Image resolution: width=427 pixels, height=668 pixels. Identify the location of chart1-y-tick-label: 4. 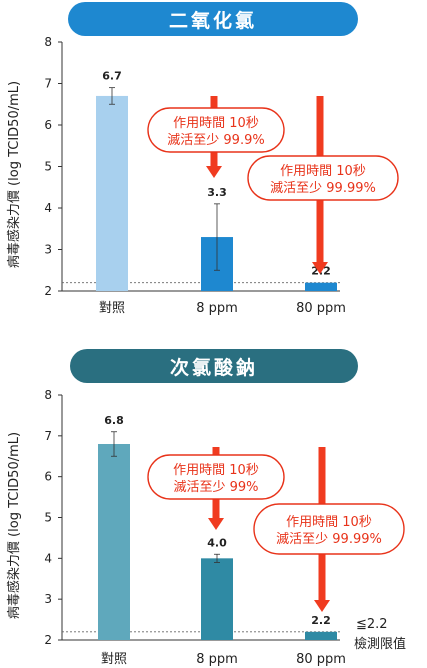
(48, 208).